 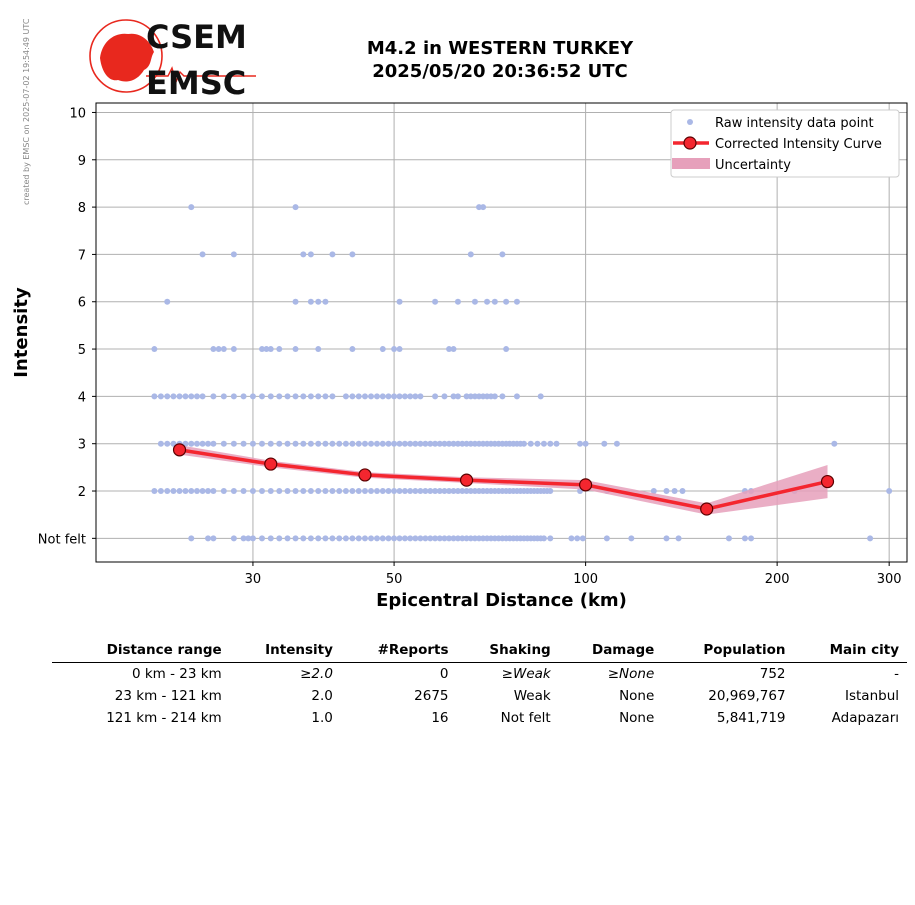 What do you see at coordinates (316, 674) in the screenshot?
I see `cell-intensity: ≥2.0` at bounding box center [316, 674].